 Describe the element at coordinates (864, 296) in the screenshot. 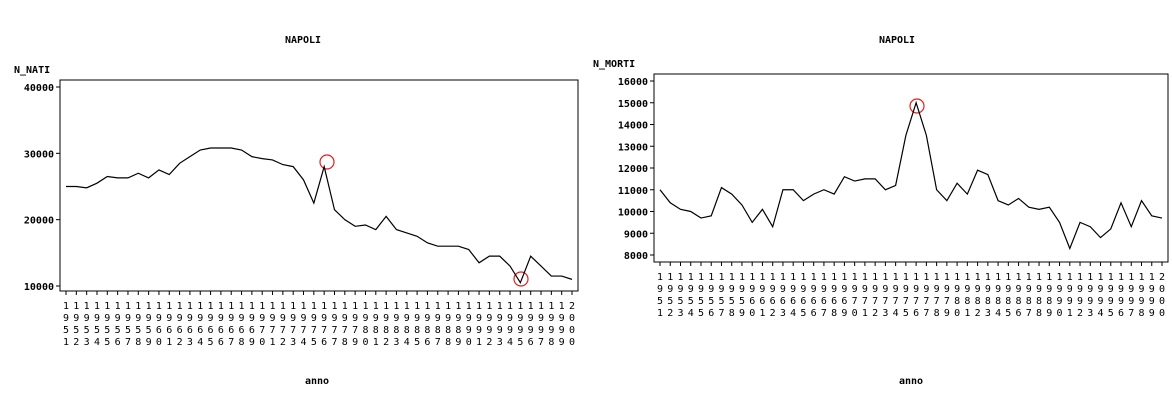

I see `x-tick-label: 1971` at that location.